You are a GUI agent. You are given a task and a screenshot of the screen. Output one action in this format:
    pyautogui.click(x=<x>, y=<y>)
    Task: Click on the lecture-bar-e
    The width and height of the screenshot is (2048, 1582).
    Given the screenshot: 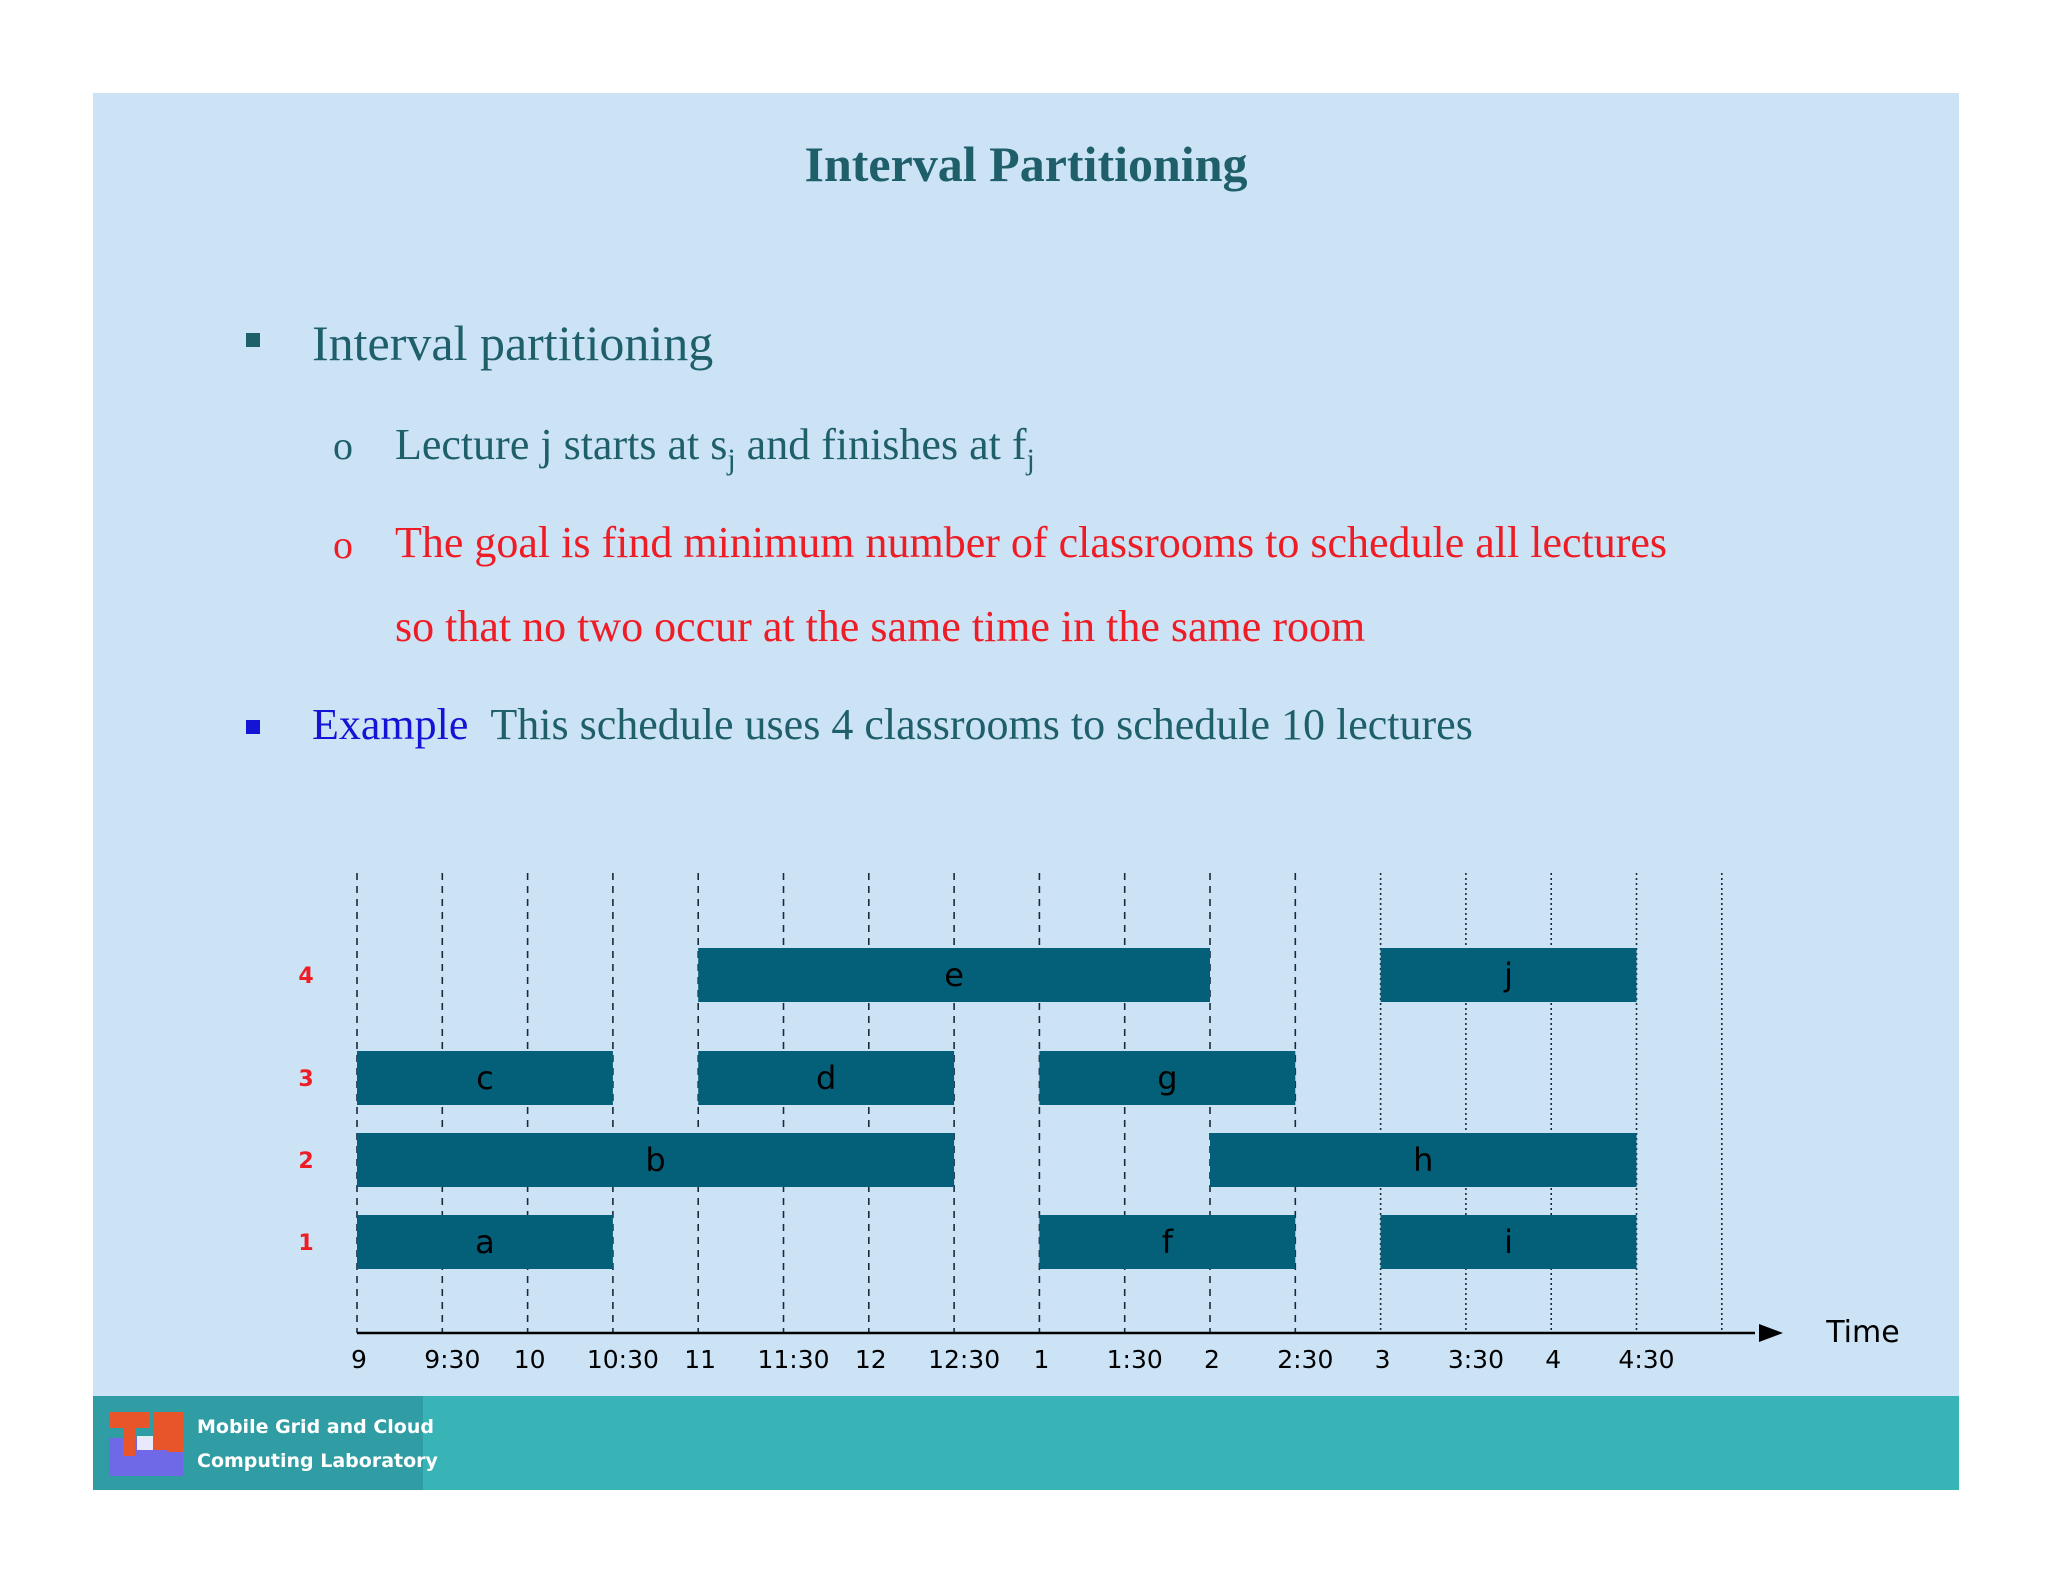 What is the action you would take?
    pyautogui.click(x=954, y=975)
    